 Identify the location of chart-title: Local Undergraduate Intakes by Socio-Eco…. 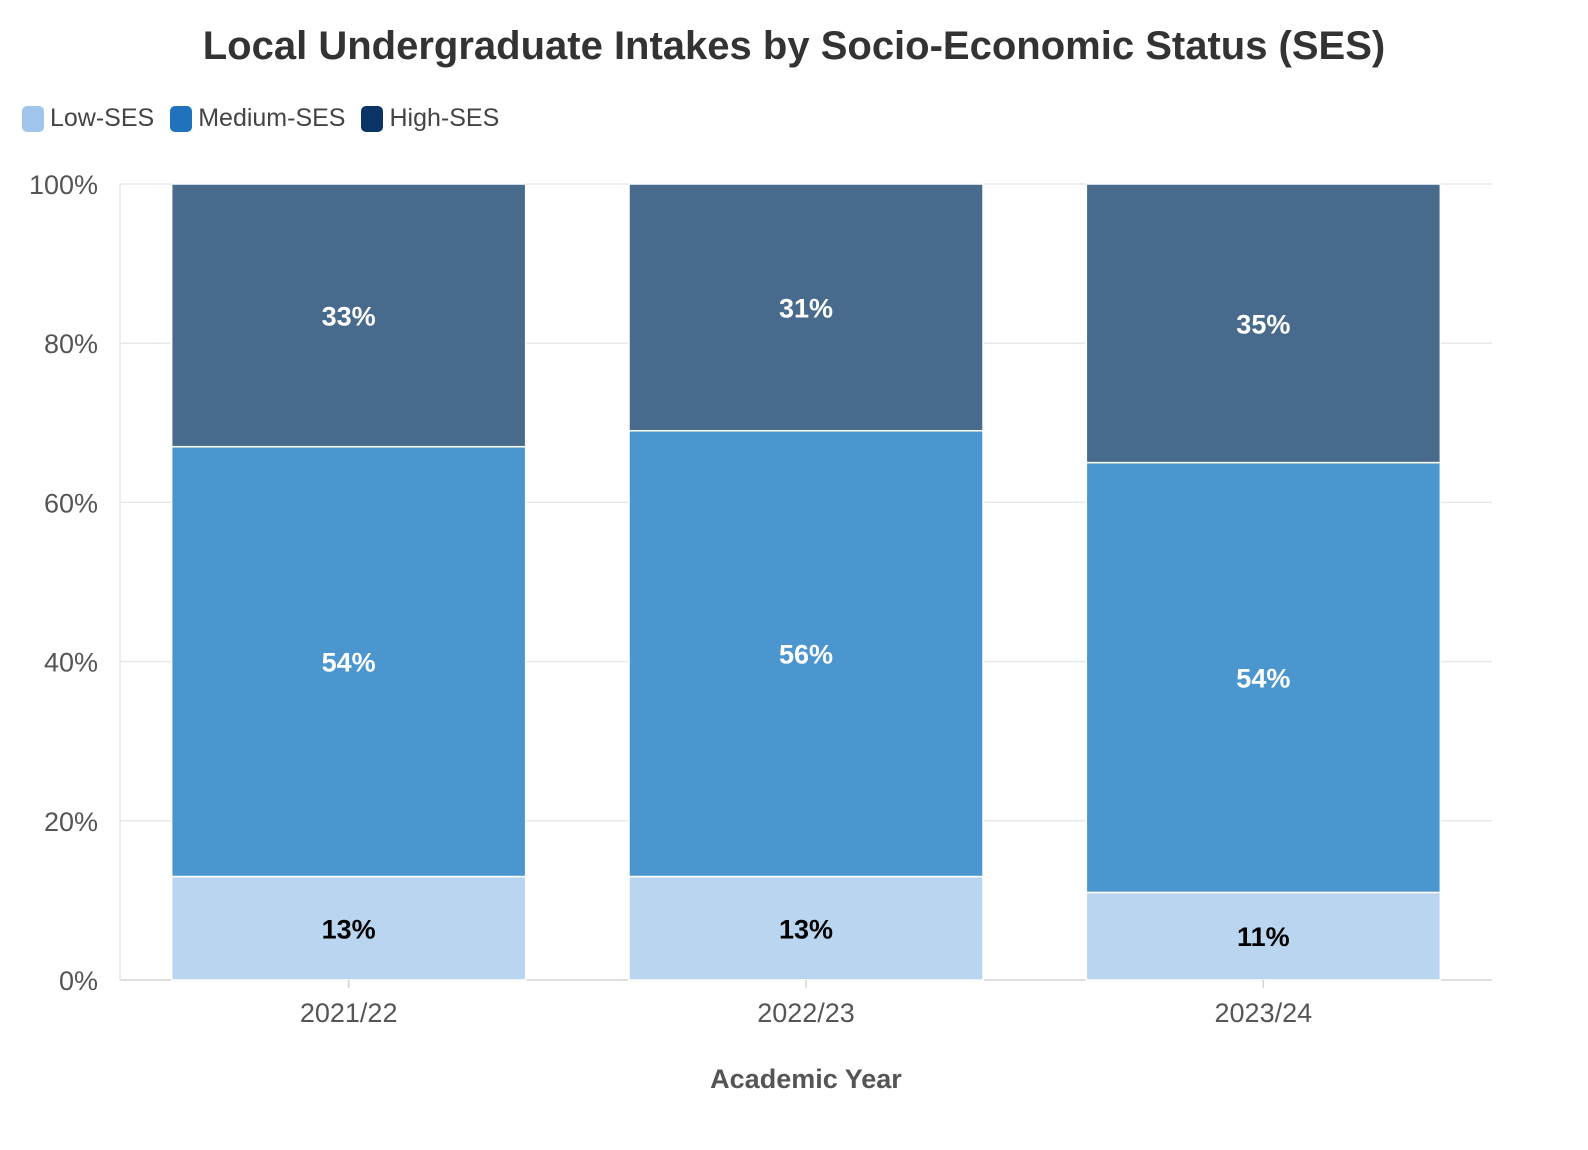
(794, 46).